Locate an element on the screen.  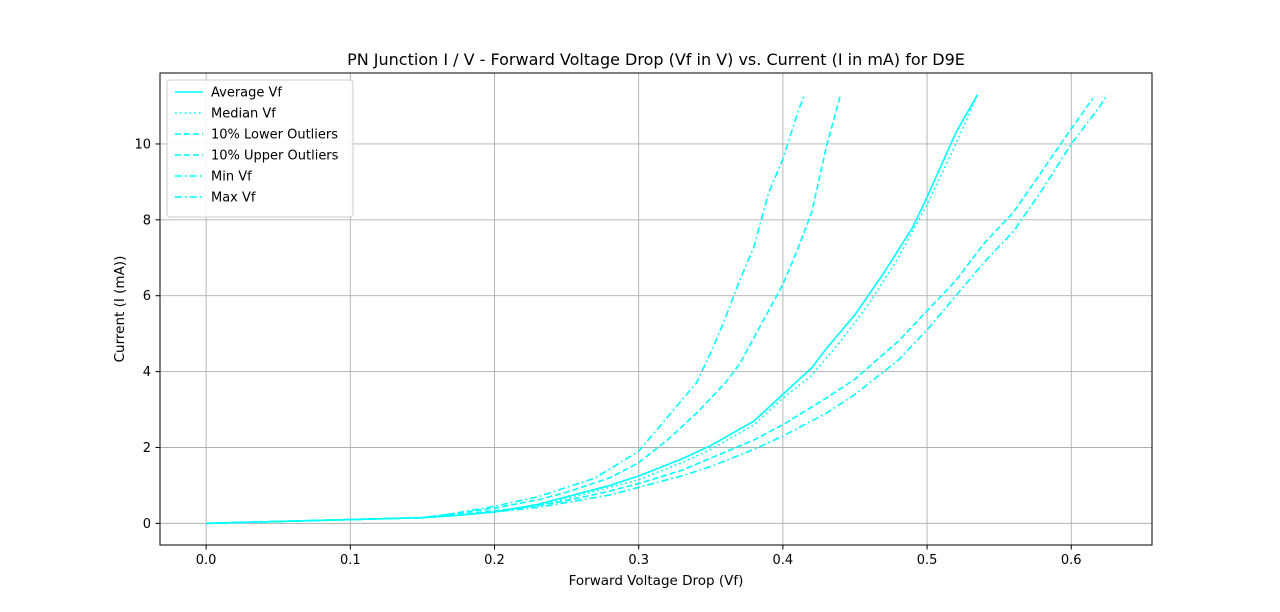
x-tick-label: 0.4 is located at coordinates (783, 560).